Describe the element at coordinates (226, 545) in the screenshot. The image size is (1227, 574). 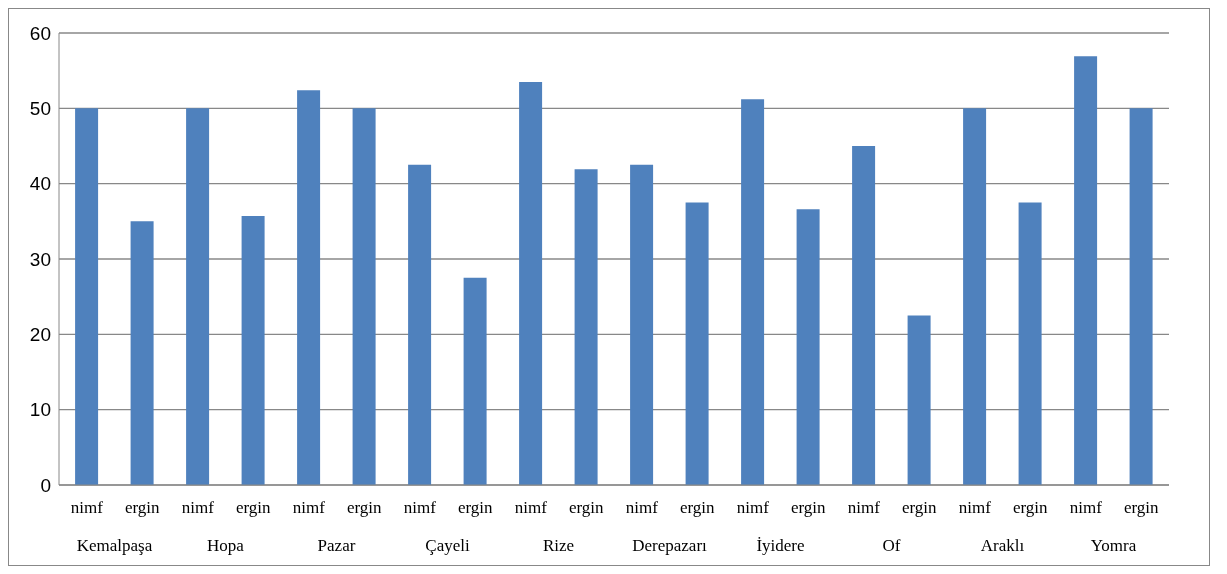
I see `text: Hopa` at that location.